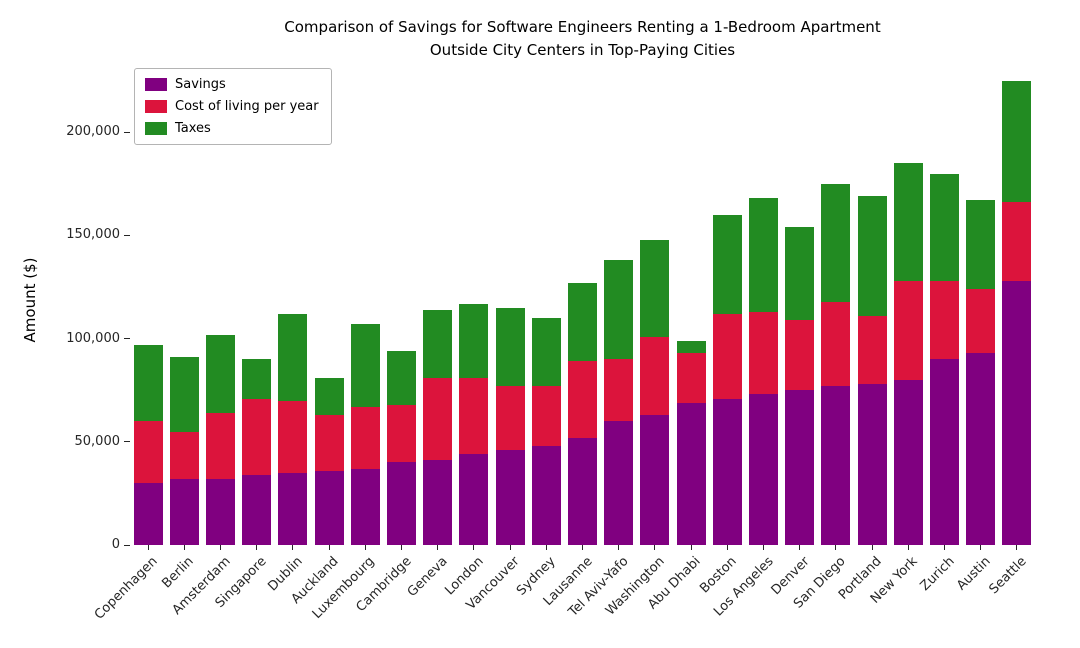 This screenshot has width=1080, height=648. Describe the element at coordinates (329, 507) in the screenshot. I see `bar-segment-savings-auckland` at that location.